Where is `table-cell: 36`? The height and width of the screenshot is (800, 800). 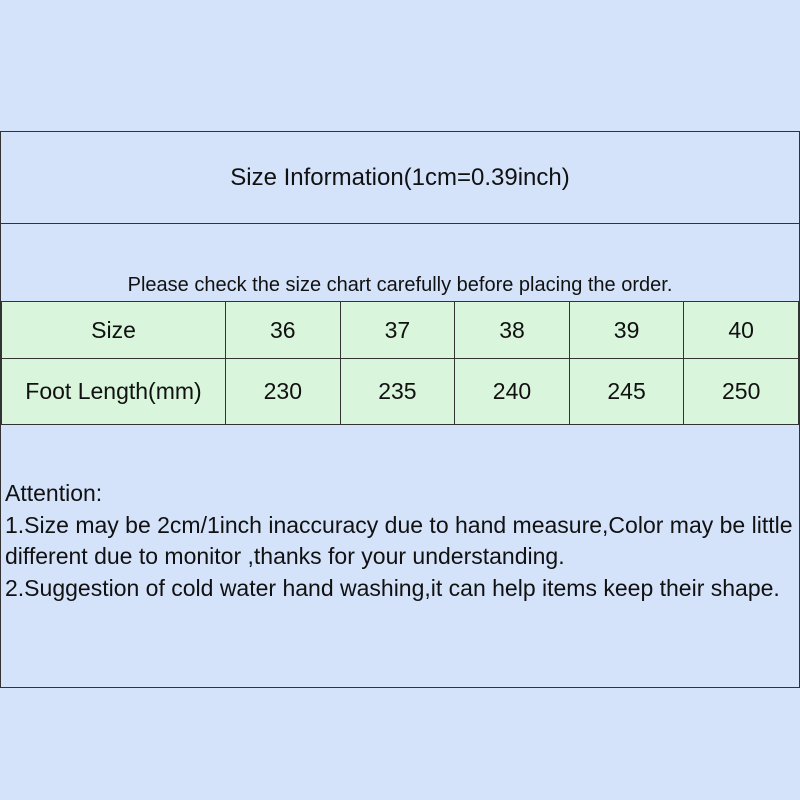
table-cell: 36 is located at coordinates (283, 330).